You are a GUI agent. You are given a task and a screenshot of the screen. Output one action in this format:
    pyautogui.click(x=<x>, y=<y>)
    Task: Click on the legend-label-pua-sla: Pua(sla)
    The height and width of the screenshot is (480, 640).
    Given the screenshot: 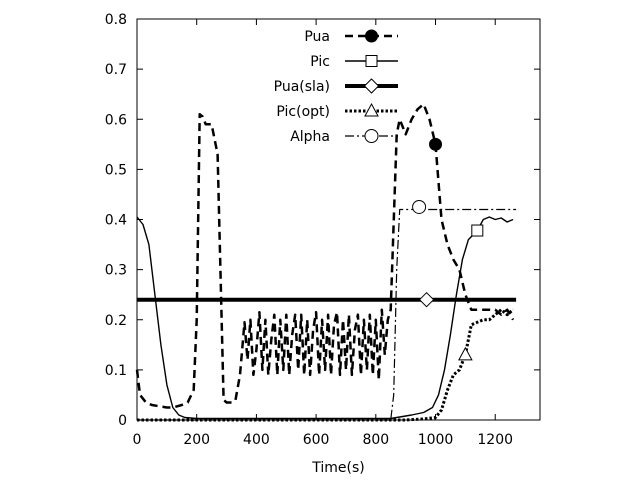 What is the action you would take?
    pyautogui.click(x=302, y=87)
    